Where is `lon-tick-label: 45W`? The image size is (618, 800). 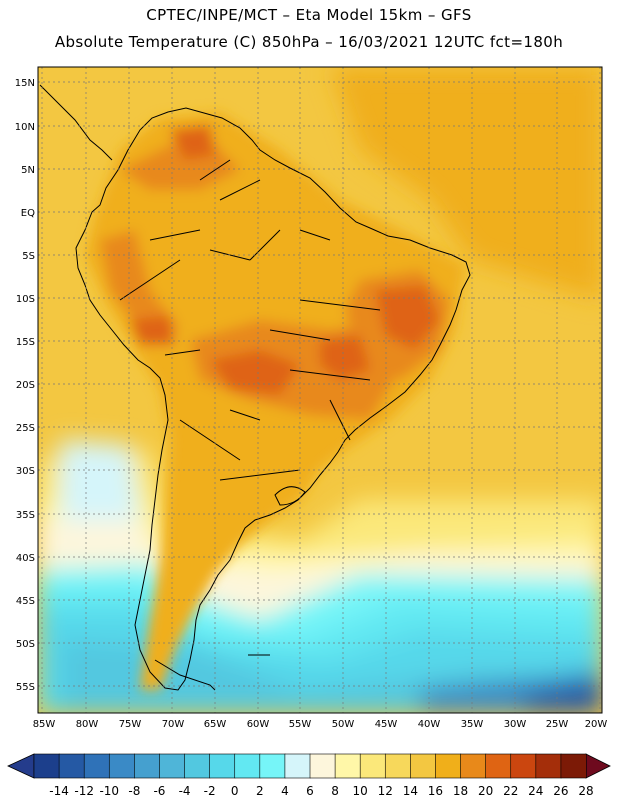
lon-tick-label: 45W is located at coordinates (386, 724).